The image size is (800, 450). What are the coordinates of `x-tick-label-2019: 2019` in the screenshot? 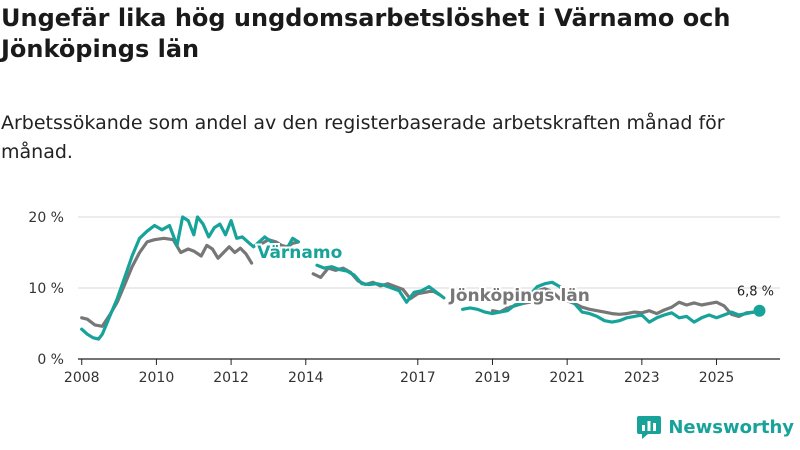 It's located at (493, 378).